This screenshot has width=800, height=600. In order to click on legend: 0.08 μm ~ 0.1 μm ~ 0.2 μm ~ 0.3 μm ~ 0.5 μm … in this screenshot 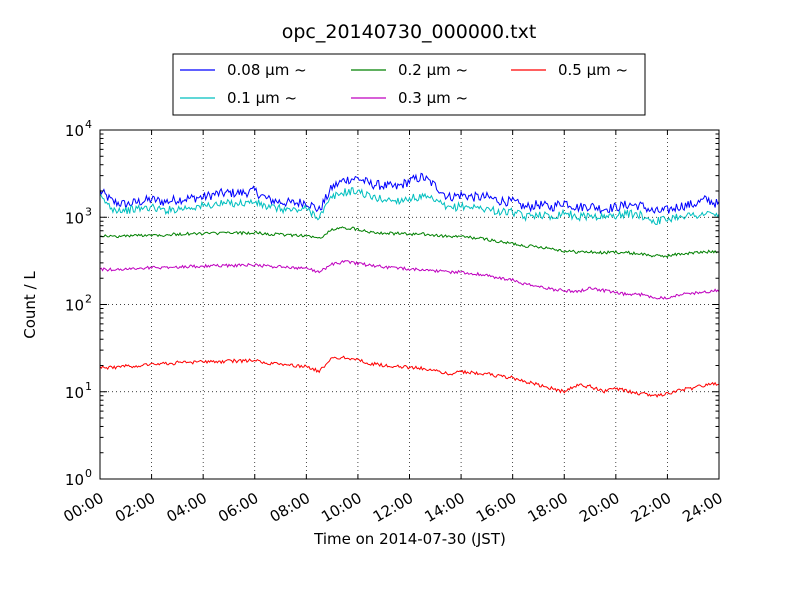, I will do `click(409, 84)`.